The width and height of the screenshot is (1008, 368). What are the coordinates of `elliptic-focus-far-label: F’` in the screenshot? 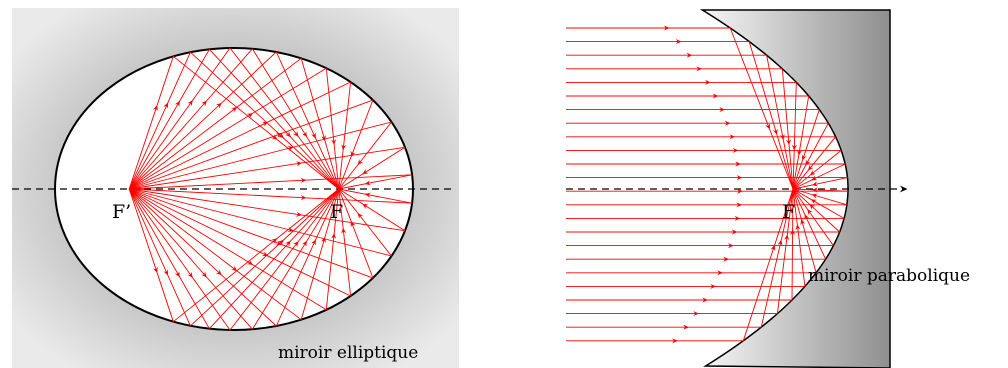 It's located at (121, 212).